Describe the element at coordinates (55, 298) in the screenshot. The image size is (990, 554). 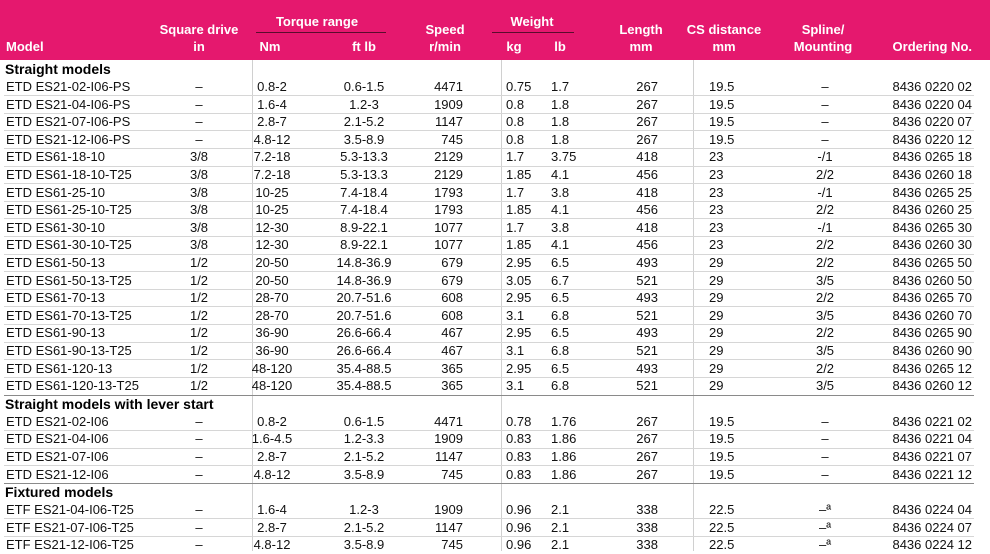
I see `cell-model: ETD ES61-70-13` at that location.